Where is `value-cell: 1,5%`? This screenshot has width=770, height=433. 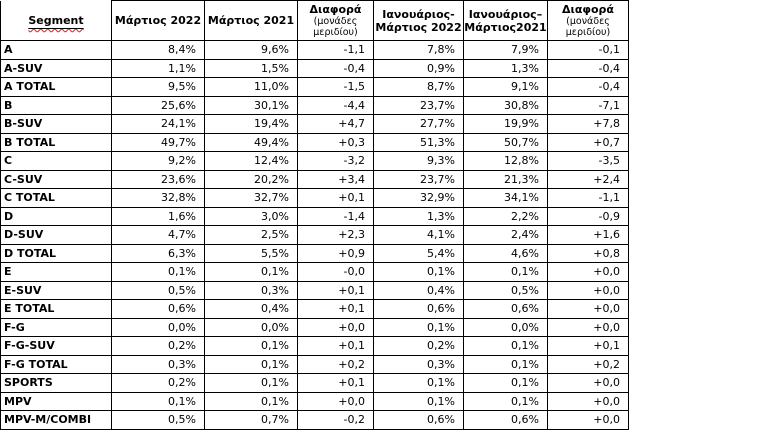
value-cell: 1,5% is located at coordinates (251, 68).